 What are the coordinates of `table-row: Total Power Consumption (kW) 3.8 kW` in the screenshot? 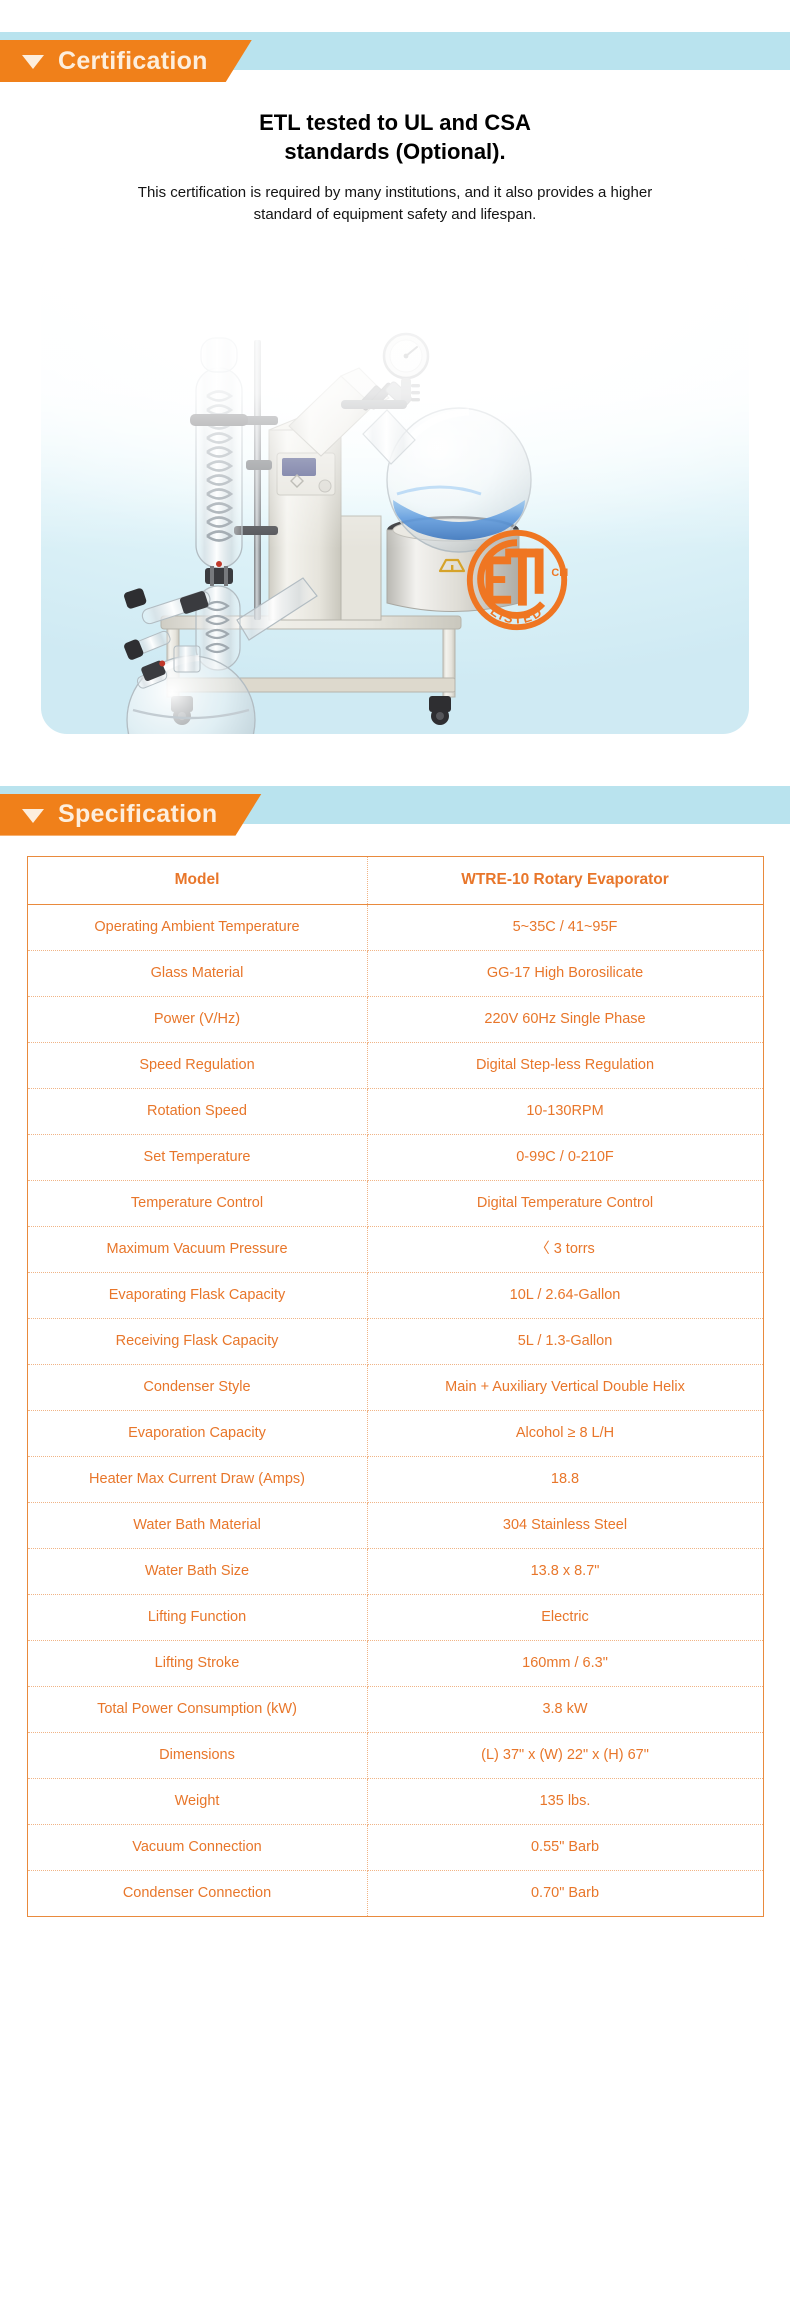 It's located at (395, 1709).